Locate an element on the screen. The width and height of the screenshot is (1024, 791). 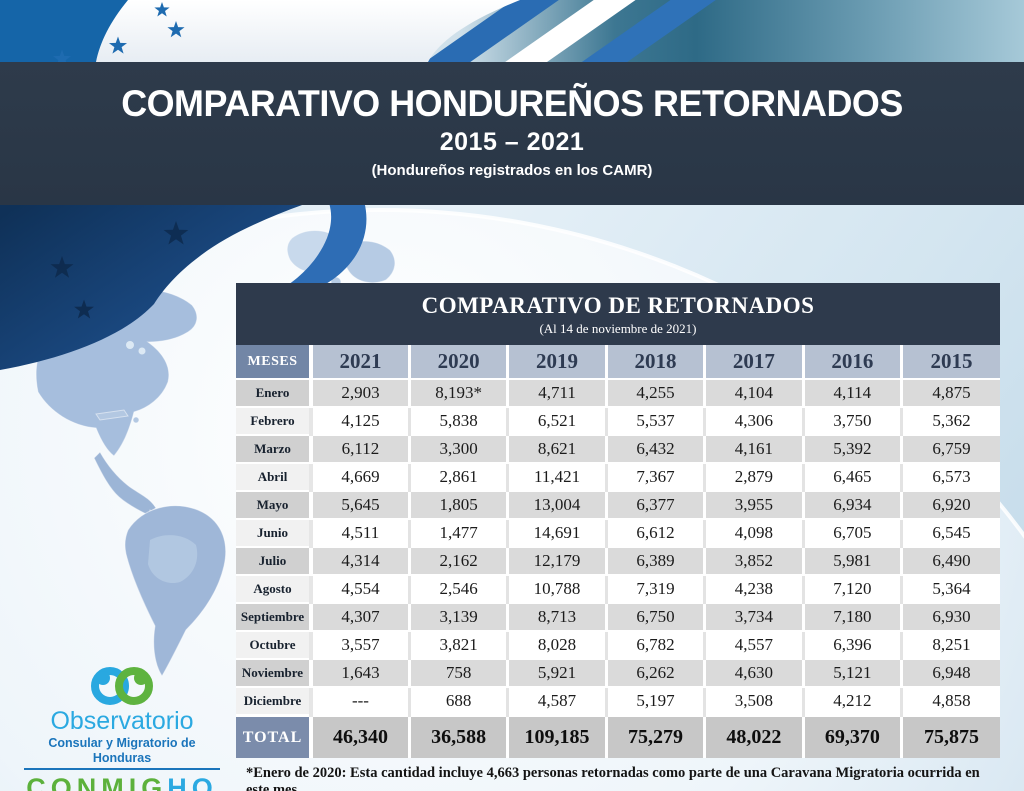
table-row: Mayo 5,645 1,805 13,004 6,377 3,955 6,934 6,920 is located at coordinates (618, 505).